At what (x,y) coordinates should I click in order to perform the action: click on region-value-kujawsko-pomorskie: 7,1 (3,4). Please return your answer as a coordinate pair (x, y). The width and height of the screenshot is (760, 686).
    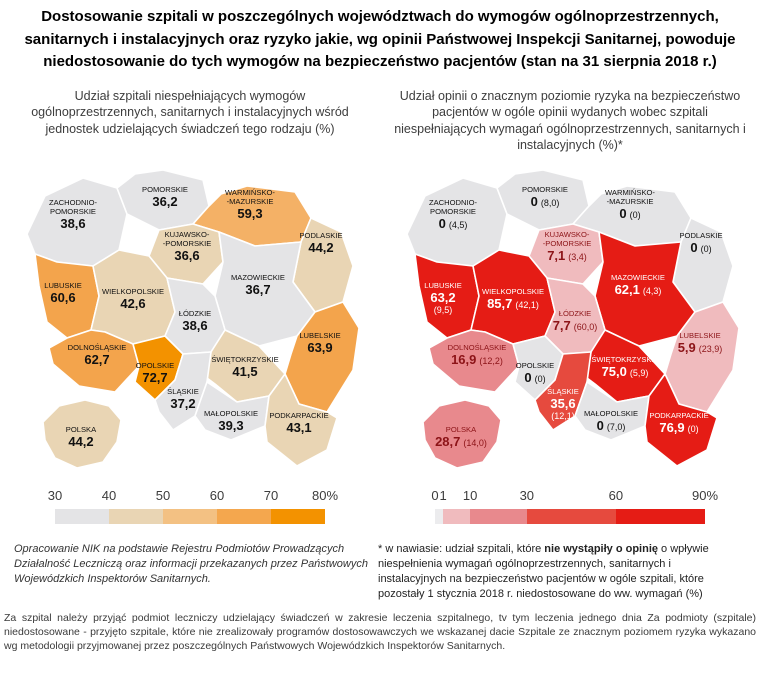
    Looking at the image, I should click on (567, 255).